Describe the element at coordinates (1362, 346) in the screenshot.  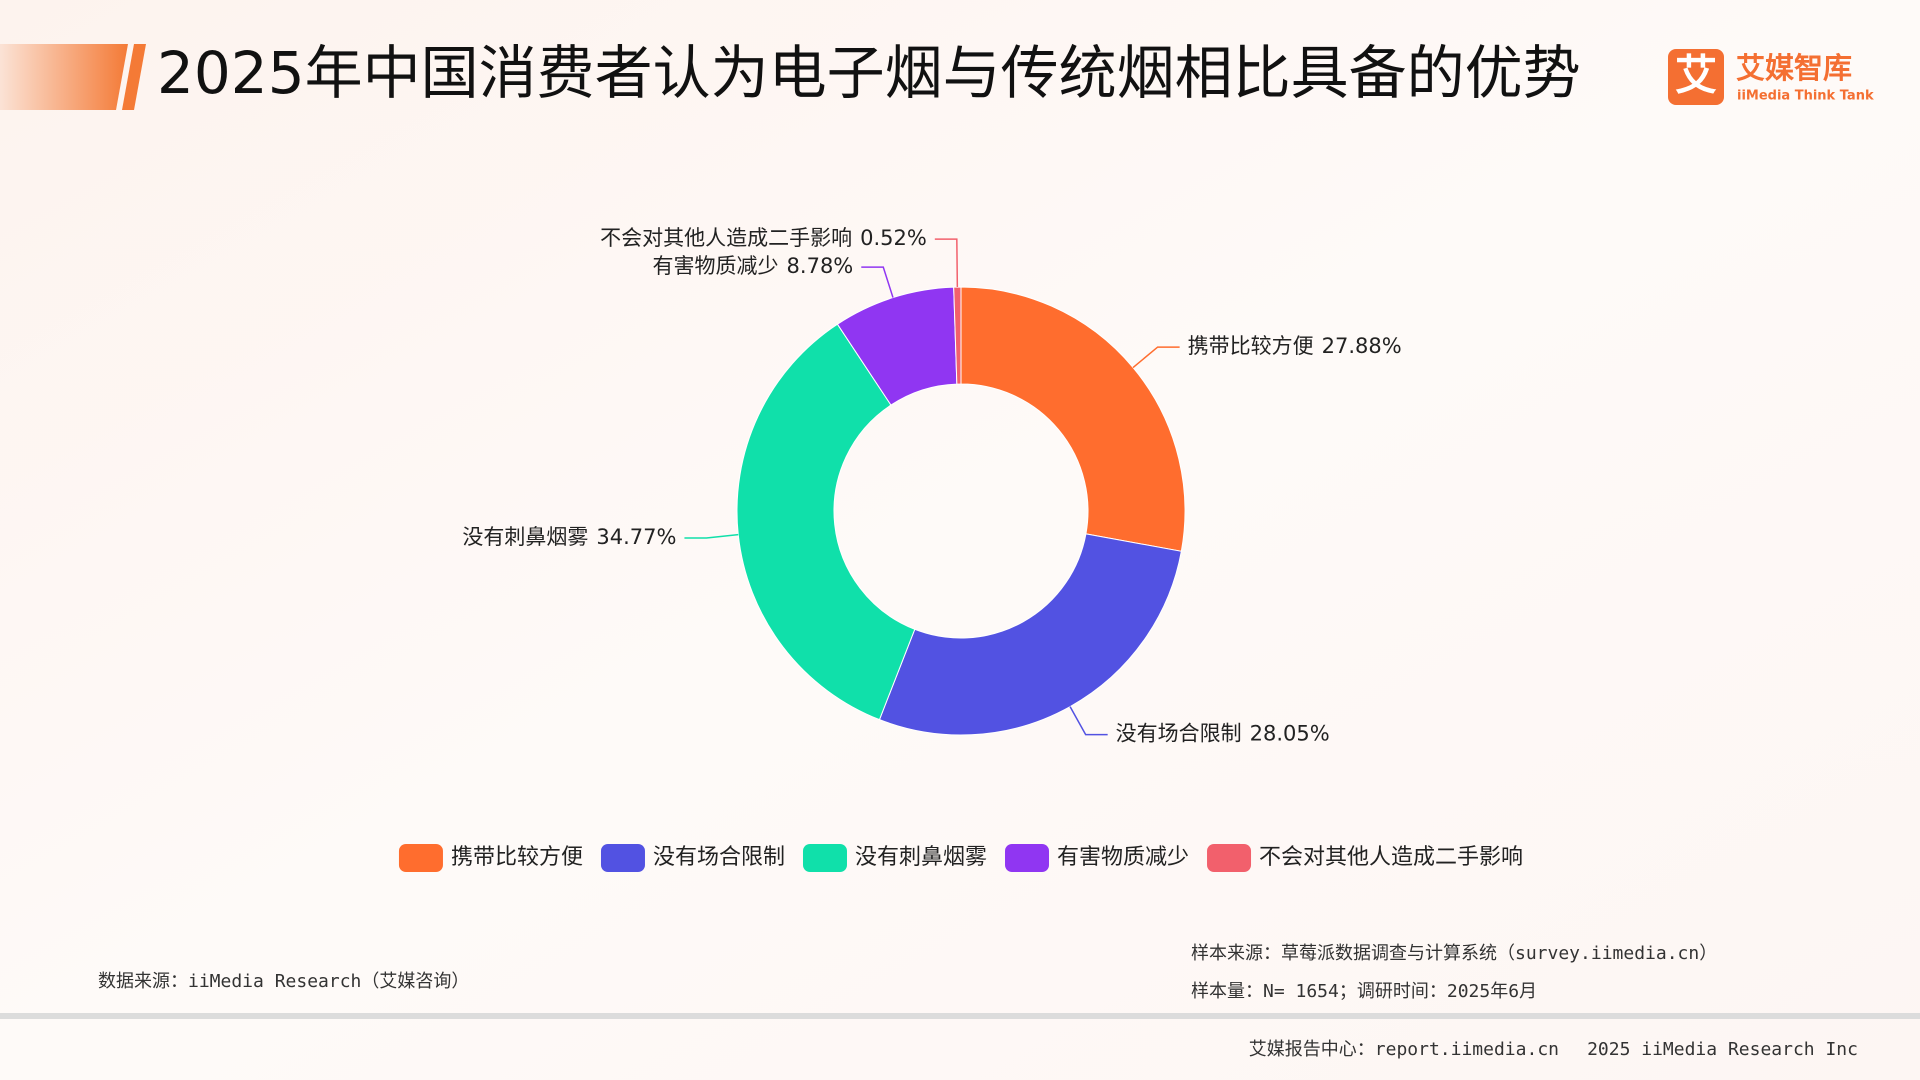
I see `data-label-value: 27.88%` at that location.